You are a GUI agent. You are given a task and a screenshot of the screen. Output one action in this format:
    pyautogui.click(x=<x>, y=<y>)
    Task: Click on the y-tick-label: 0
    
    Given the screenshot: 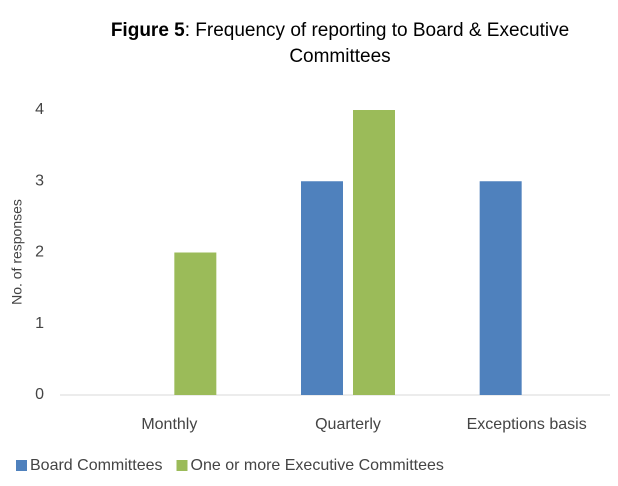 What is the action you would take?
    pyautogui.click(x=39, y=394)
    